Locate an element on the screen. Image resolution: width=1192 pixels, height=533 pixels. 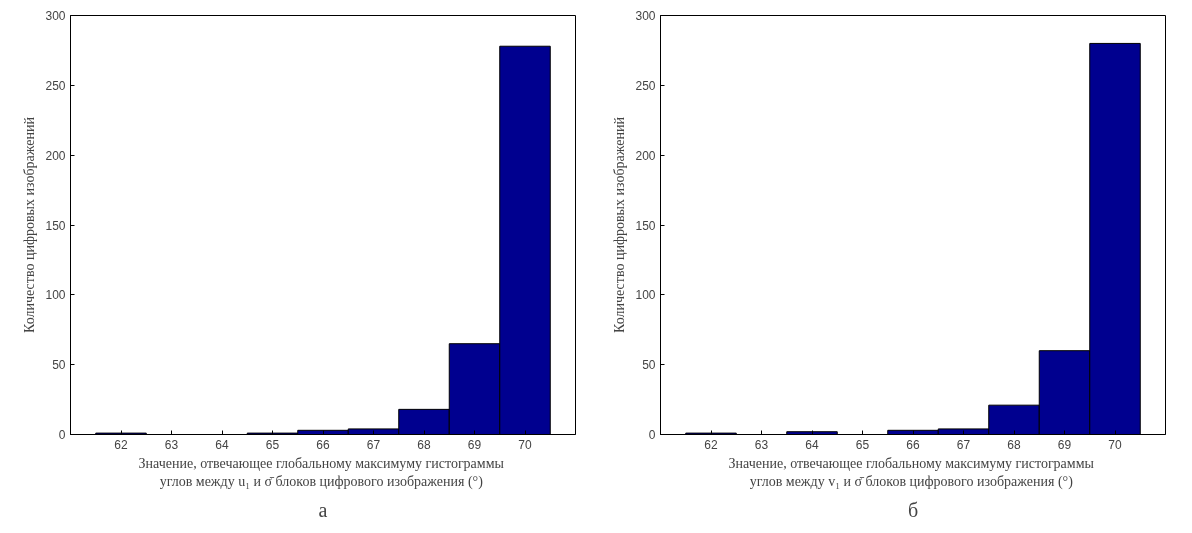
x-axis-title: Значение, отвечающее глобальному максимуму гистограммы углов между u₁ и σ̄ блоков цифрового изображения (°) is located at coordinates (321, 472).